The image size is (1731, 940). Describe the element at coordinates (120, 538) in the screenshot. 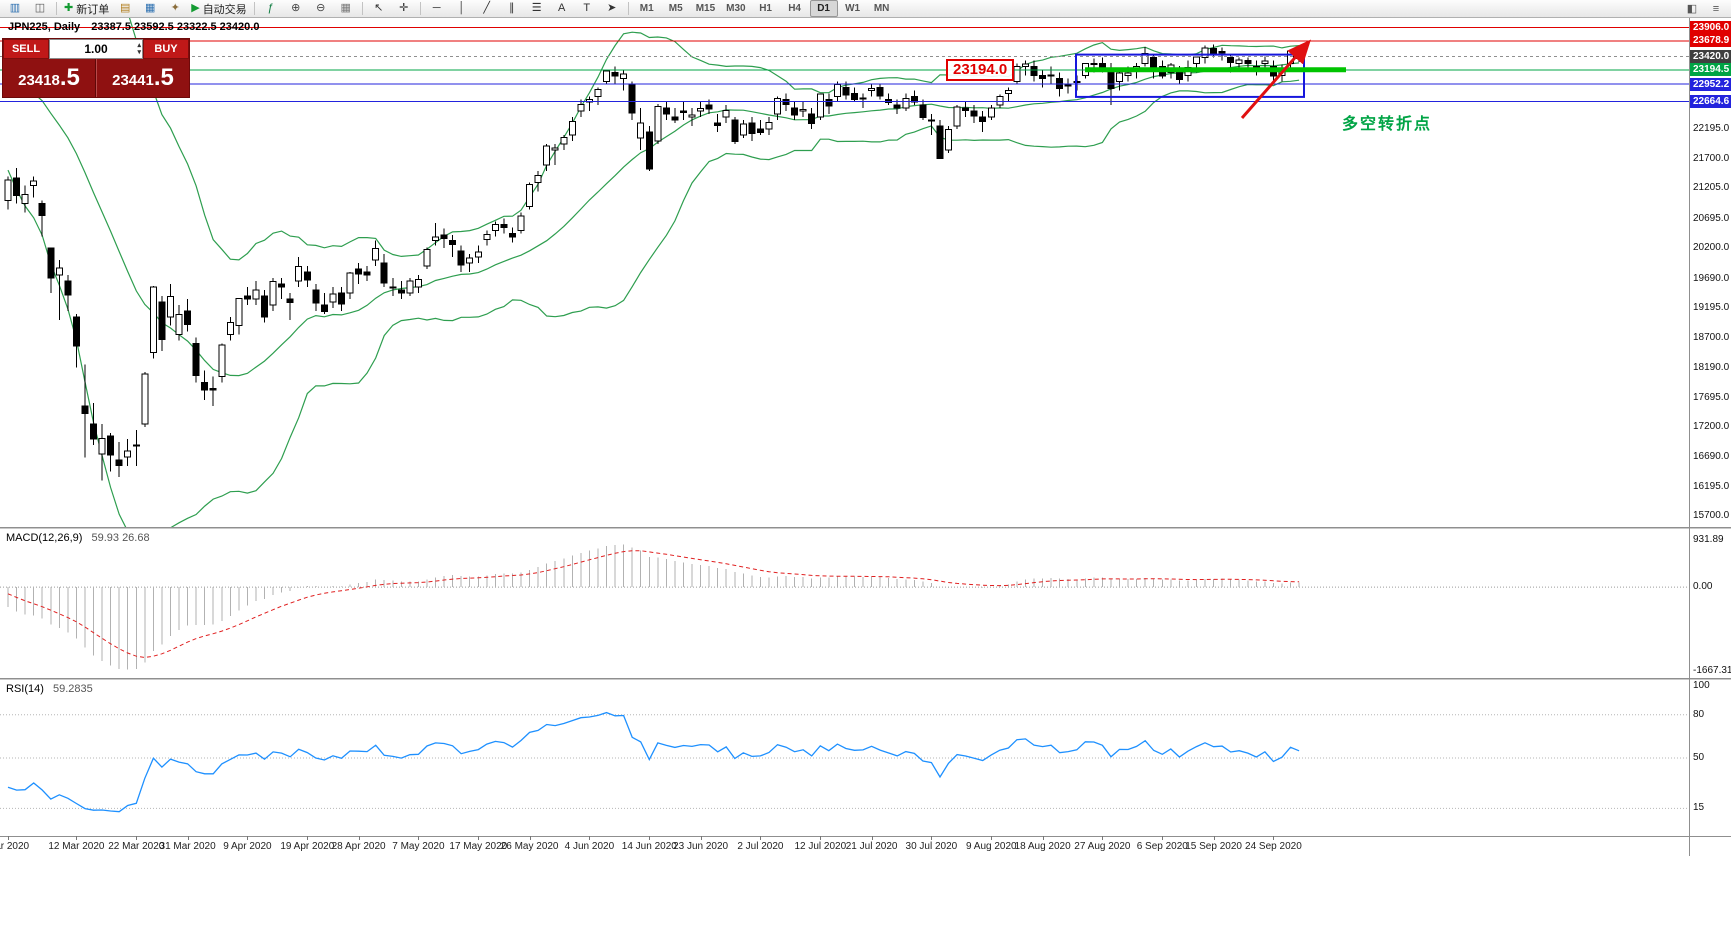

I see `macd-current-values: 59.93 26.68` at that location.